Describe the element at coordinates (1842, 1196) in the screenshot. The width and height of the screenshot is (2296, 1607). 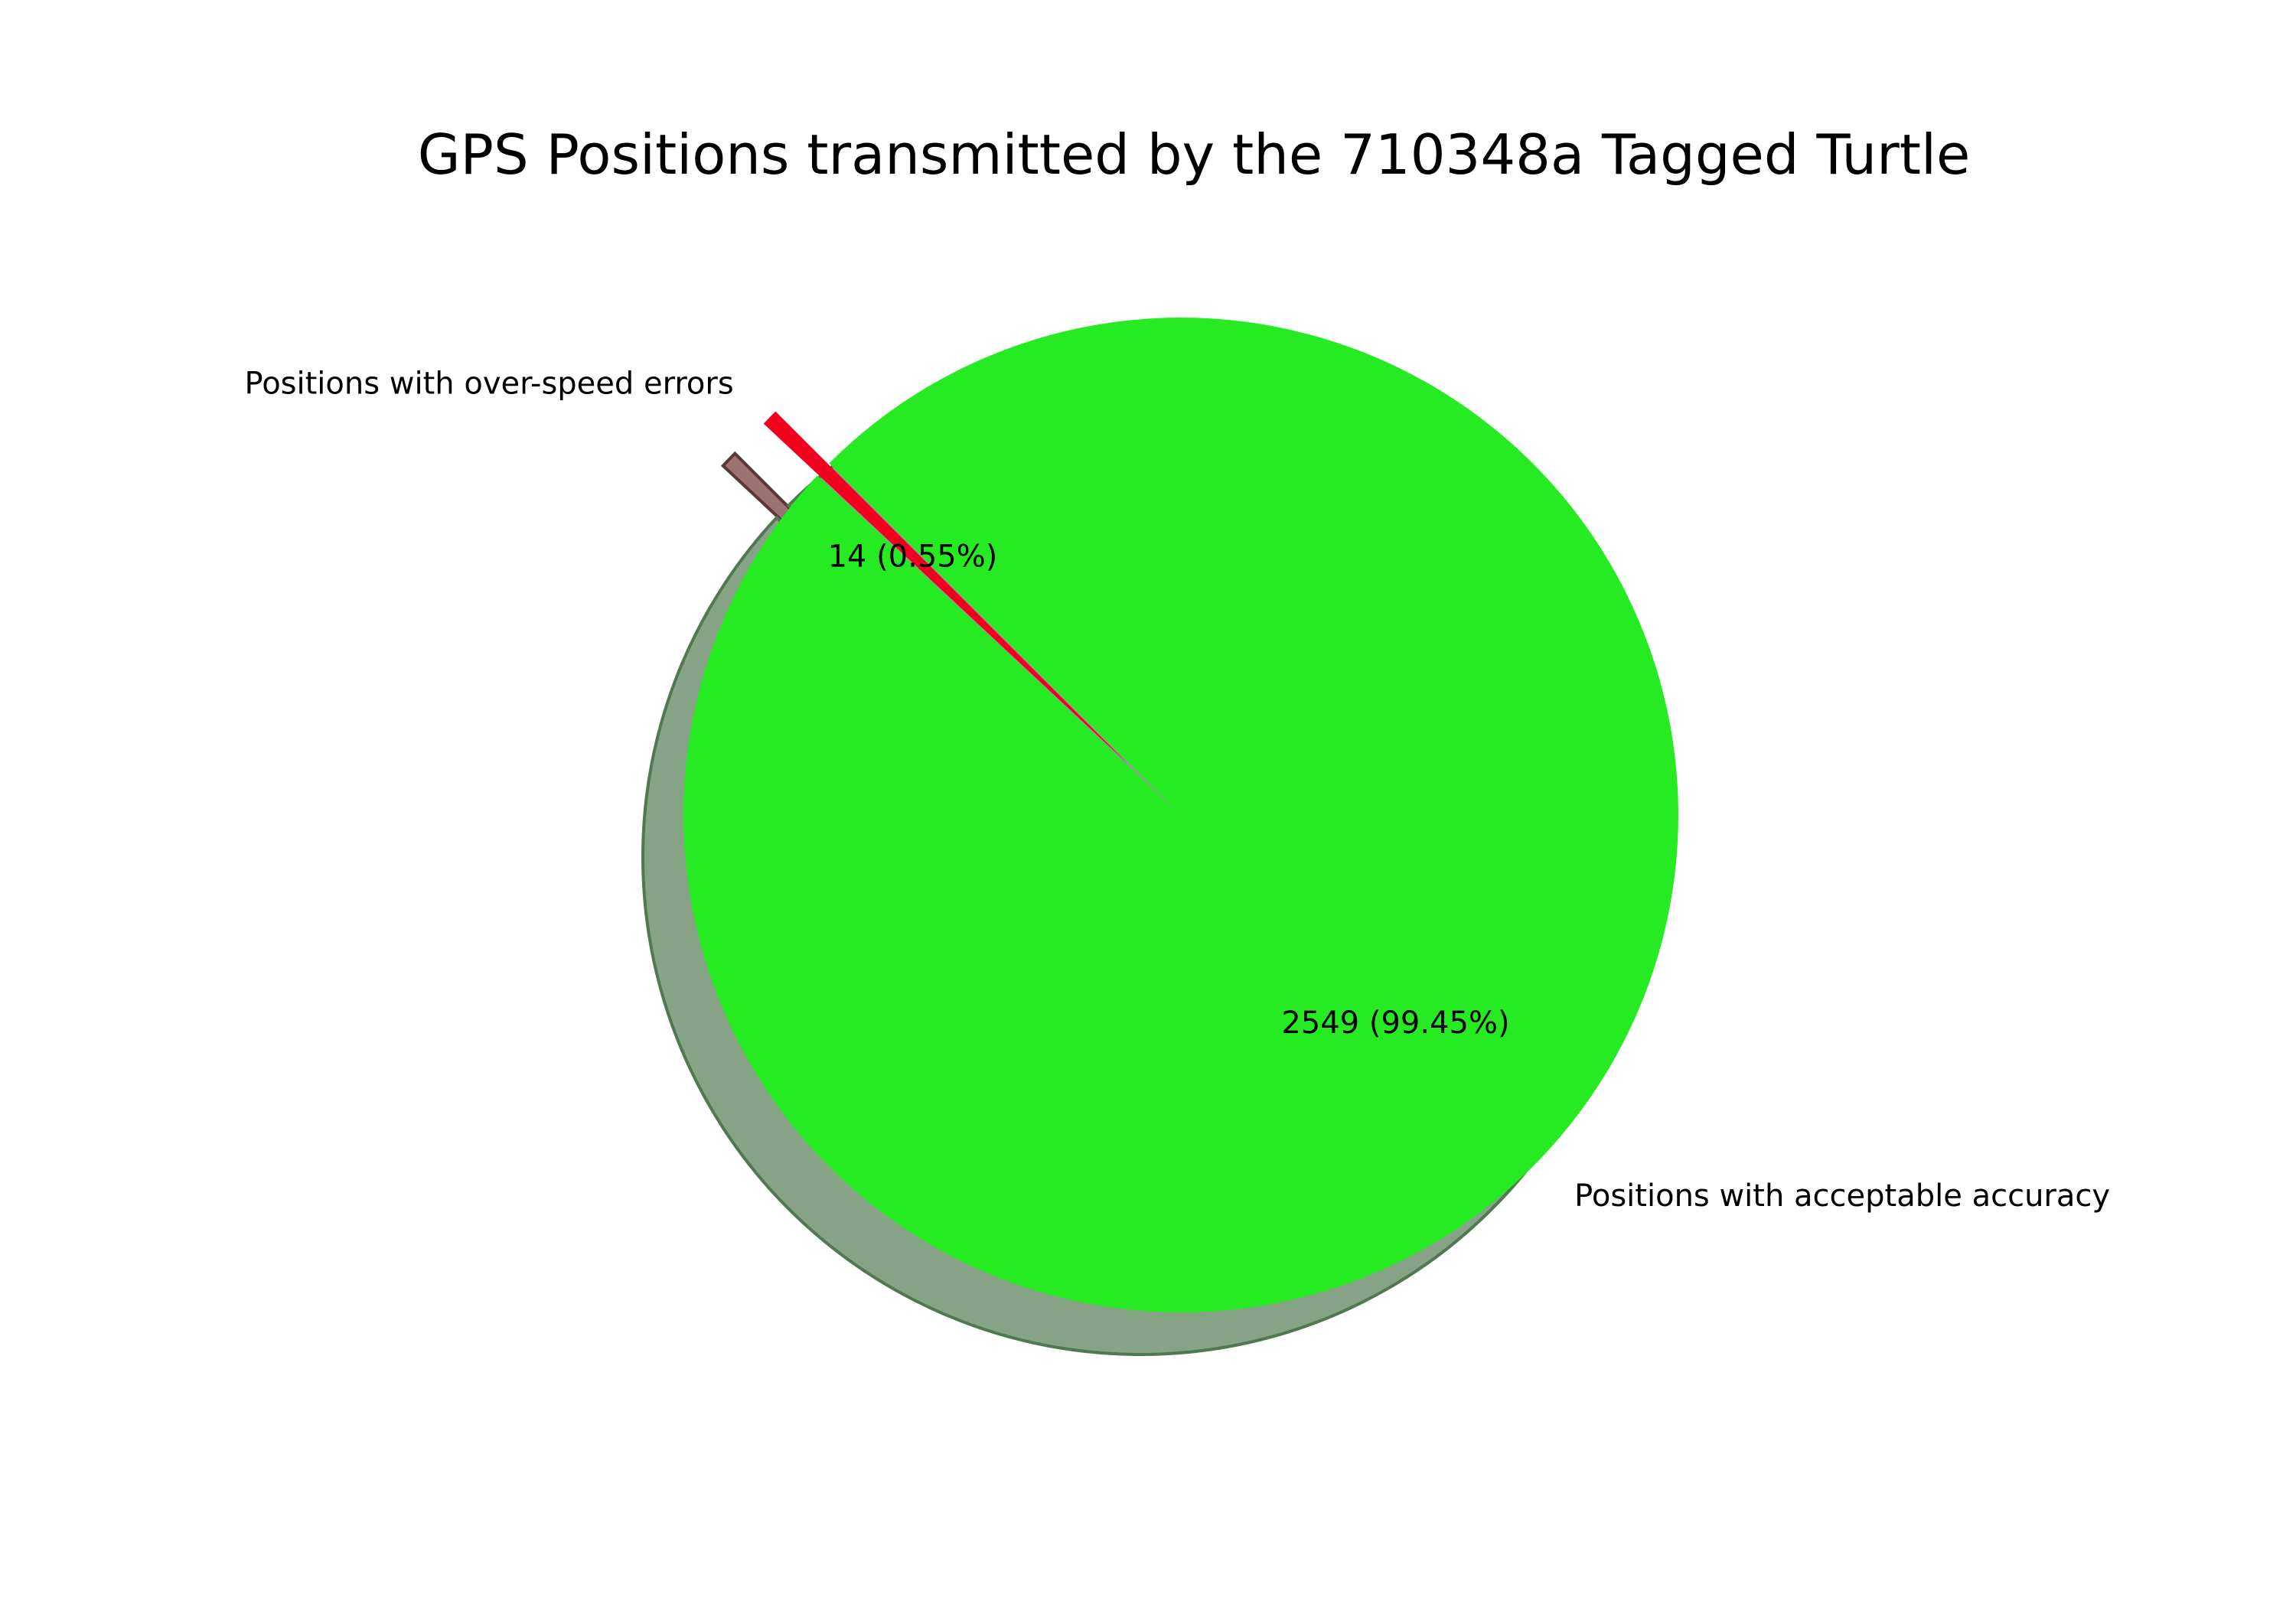
I see `slice-label-acceptable: Positions with acceptable accuracy` at that location.